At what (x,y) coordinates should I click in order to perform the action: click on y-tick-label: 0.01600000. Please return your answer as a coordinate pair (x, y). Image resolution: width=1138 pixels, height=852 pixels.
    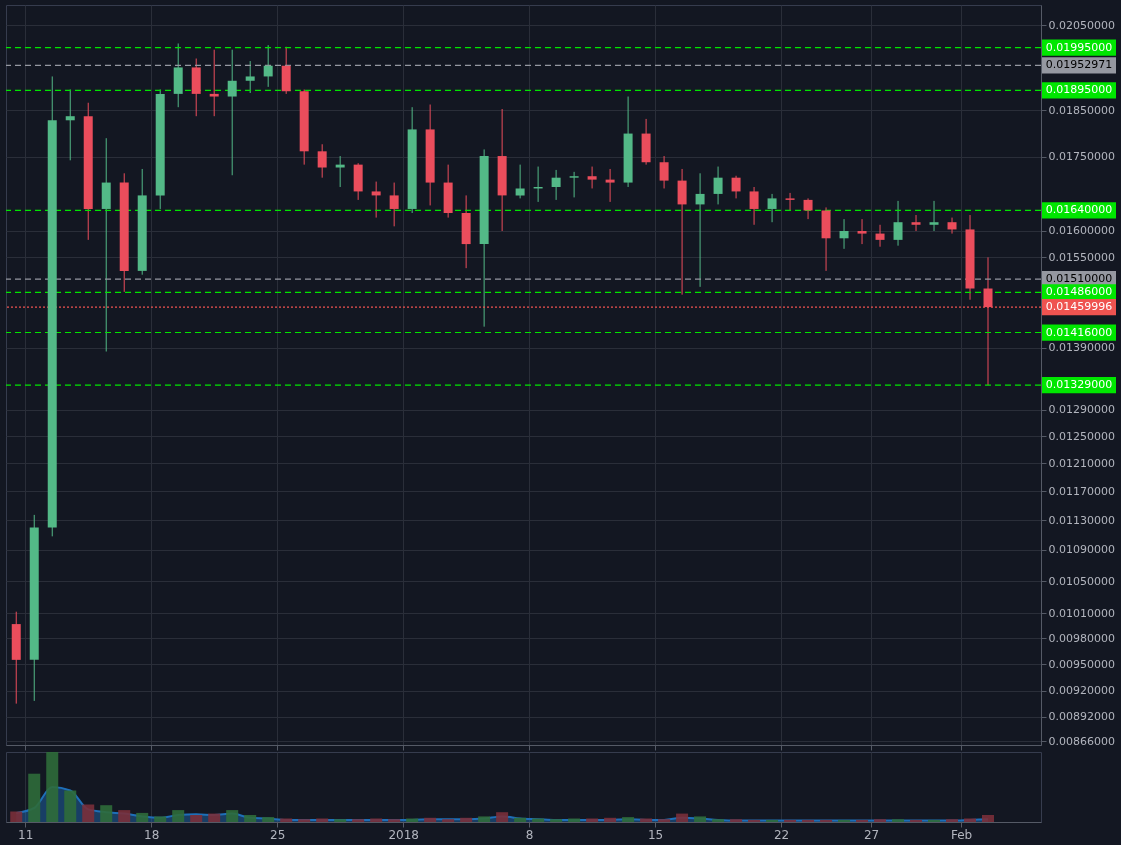
    Looking at the image, I should click on (1081, 231).